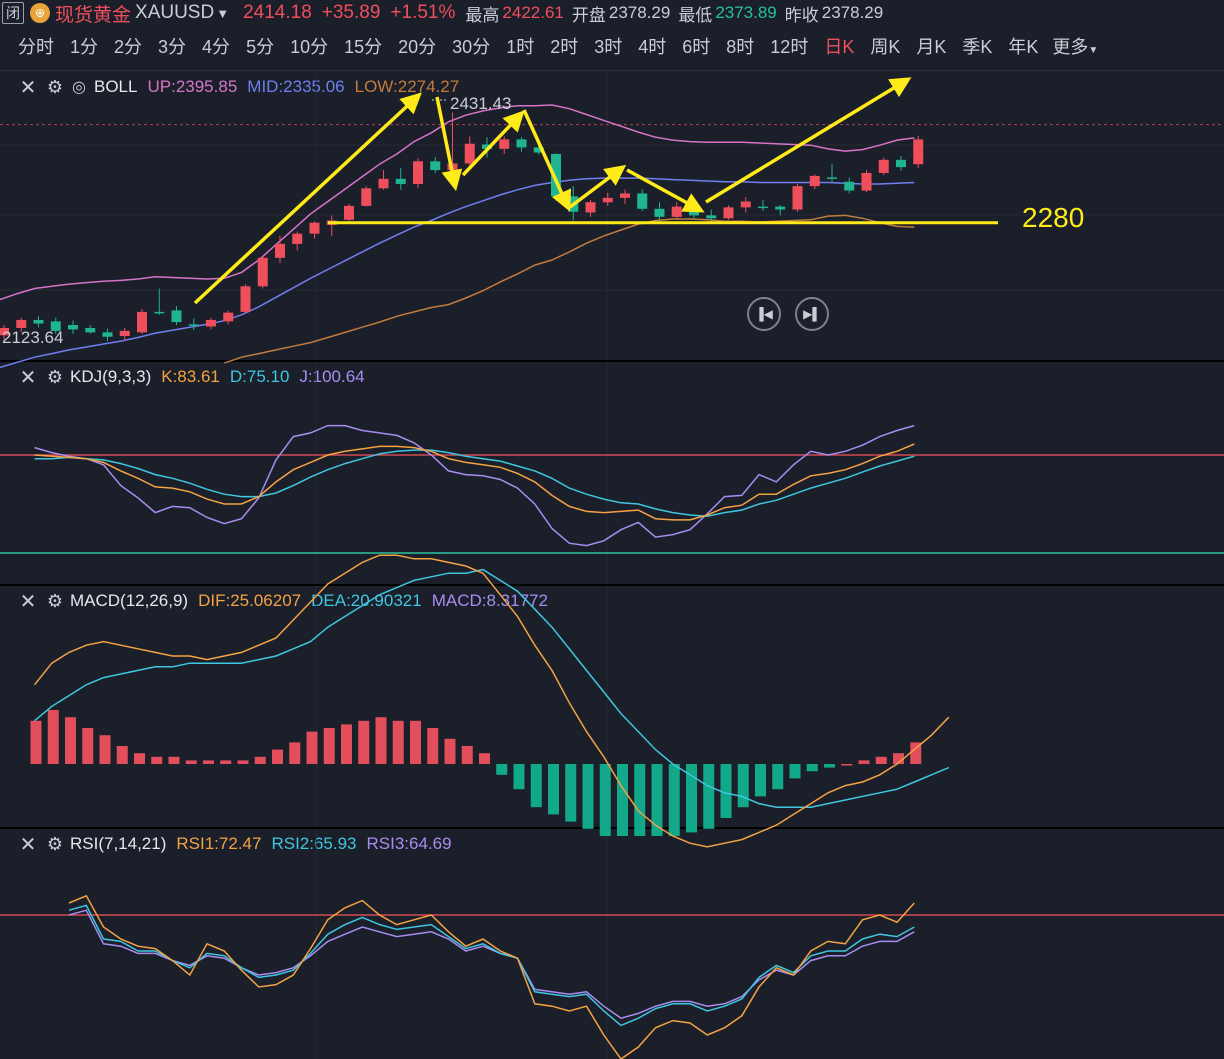 The image size is (1224, 1059). Describe the element at coordinates (852, 12) in the screenshot. I see `prev-close-value: 2378.29` at that location.